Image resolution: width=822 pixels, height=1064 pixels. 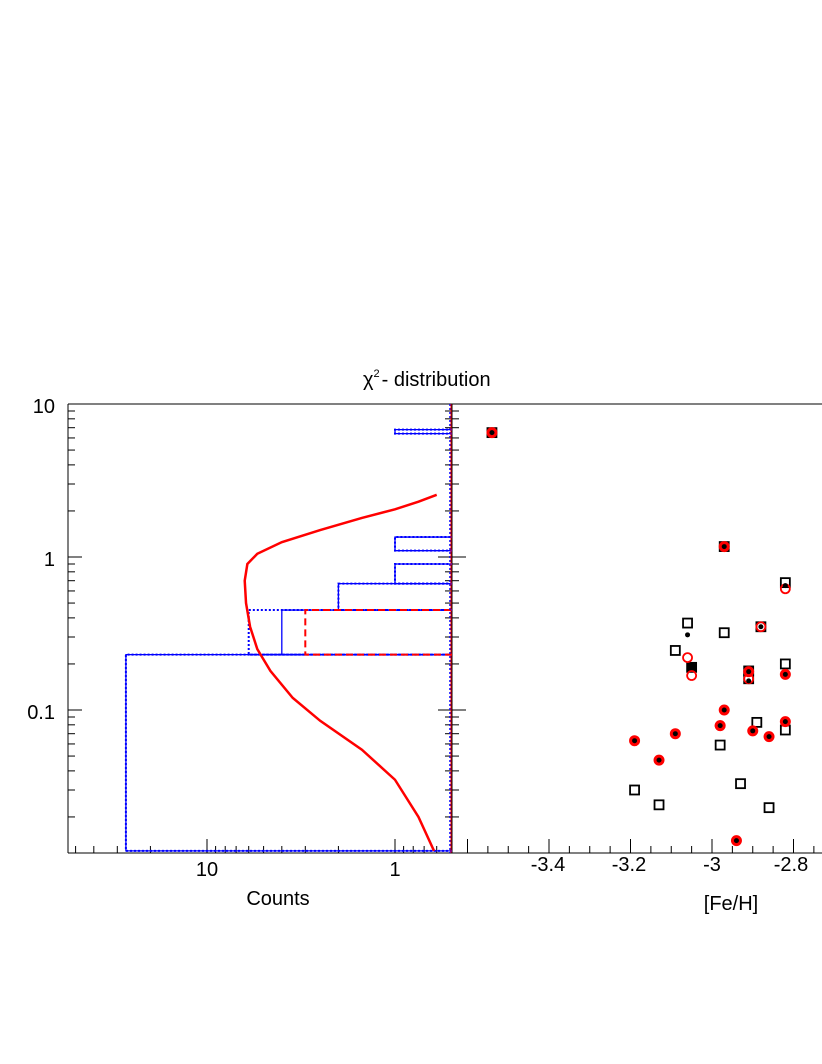 What do you see at coordinates (277, 899) in the screenshot?
I see `hist-x-axis-label: Counts` at bounding box center [277, 899].